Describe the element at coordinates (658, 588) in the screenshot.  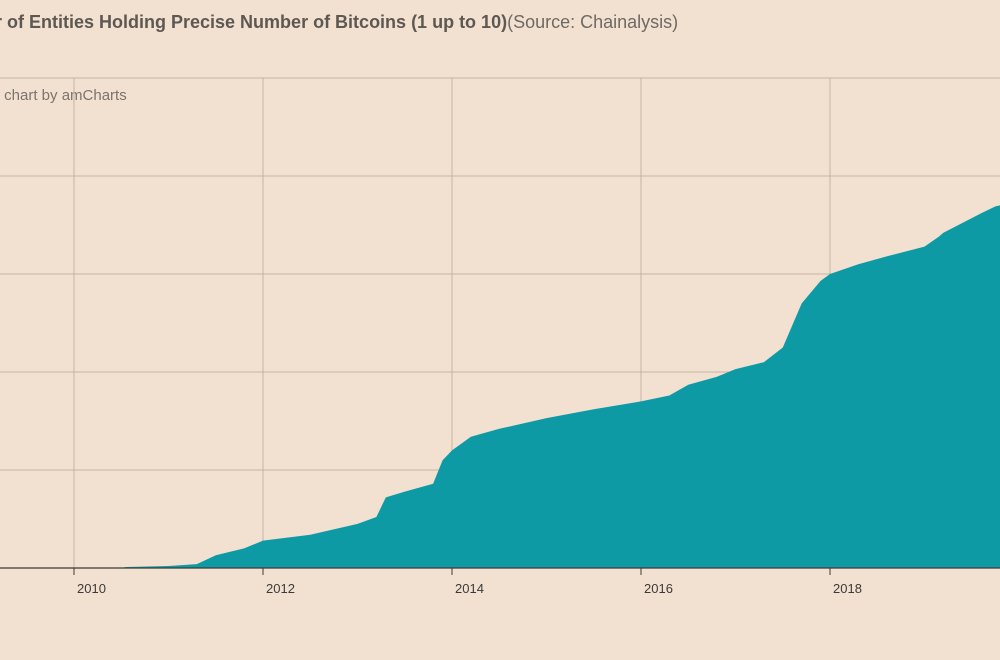
I see `x-tick-label: 2016` at that location.